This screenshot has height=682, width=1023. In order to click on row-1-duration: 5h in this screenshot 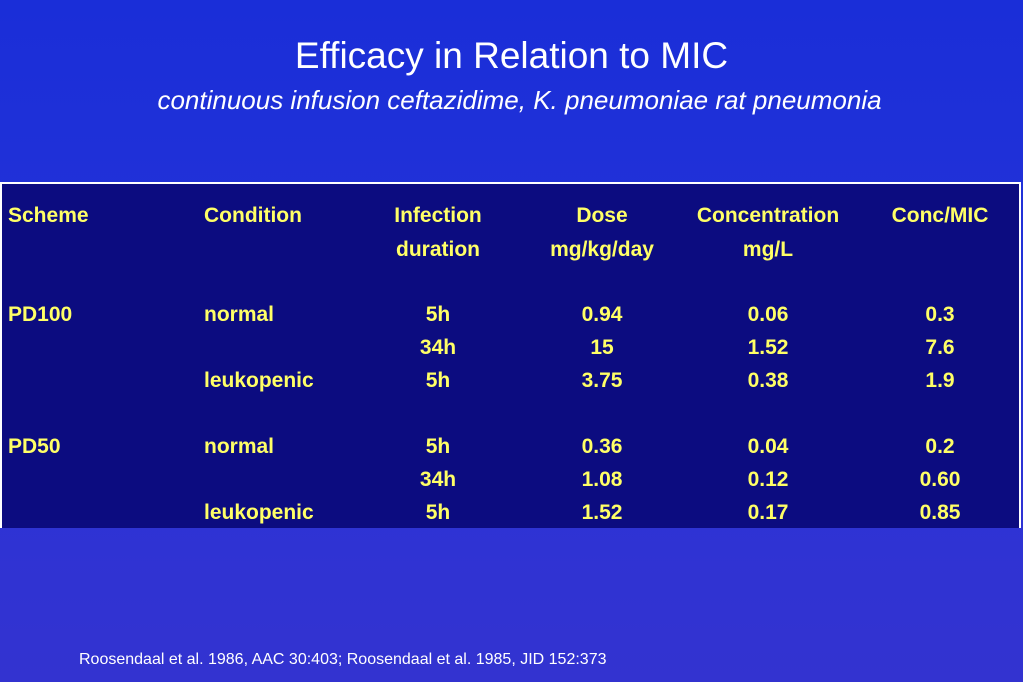, I will do `click(438, 314)`.